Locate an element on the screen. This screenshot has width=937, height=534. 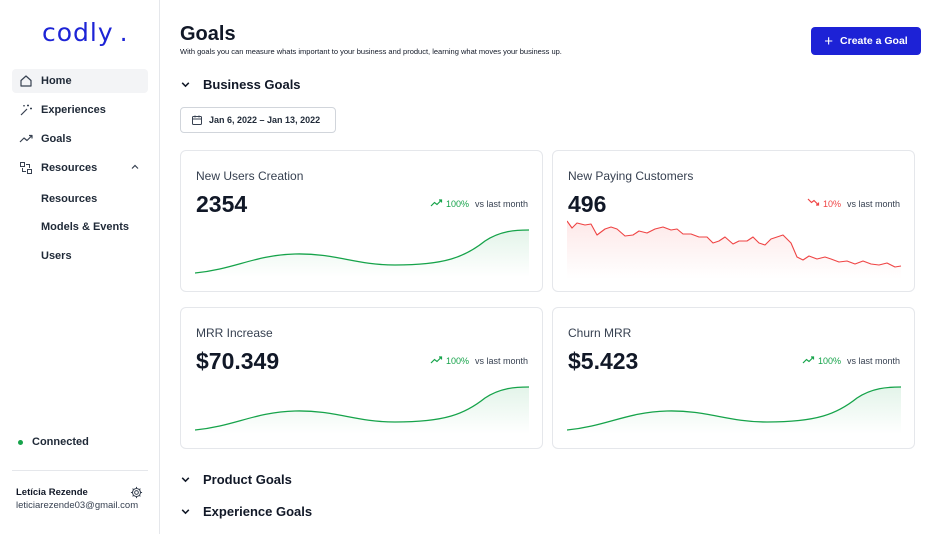
section-title: Experience Goals is located at coordinates (258, 511).